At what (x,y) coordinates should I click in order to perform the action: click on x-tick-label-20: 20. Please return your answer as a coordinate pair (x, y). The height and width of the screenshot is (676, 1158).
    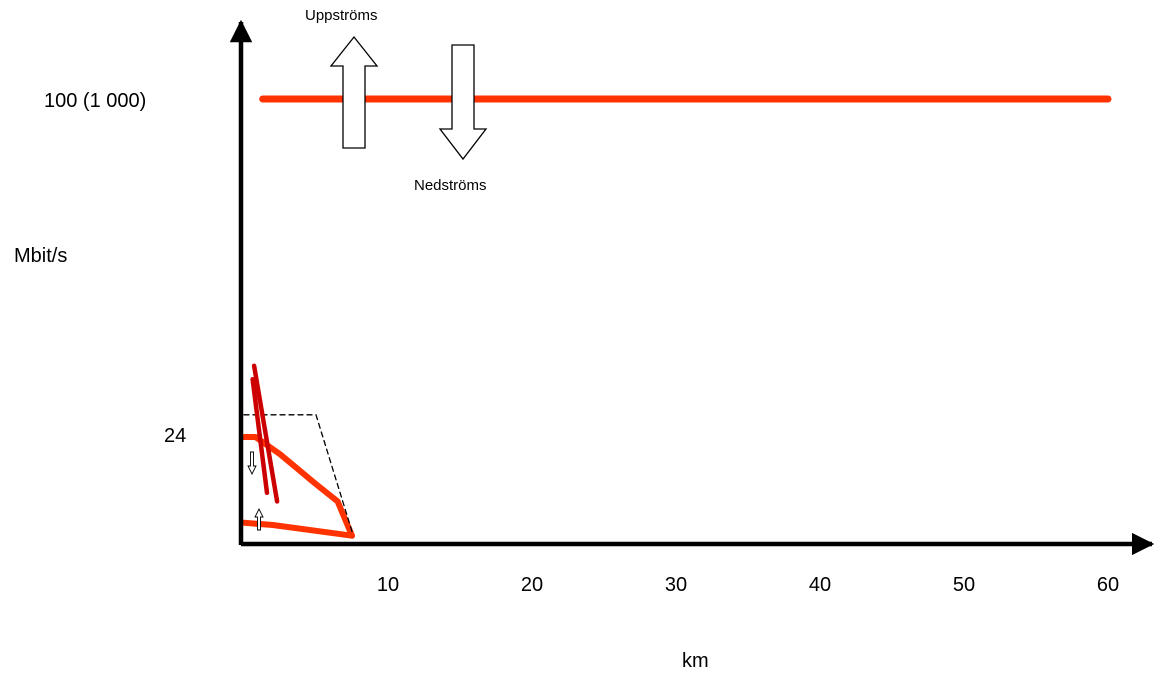
    Looking at the image, I should click on (532, 585).